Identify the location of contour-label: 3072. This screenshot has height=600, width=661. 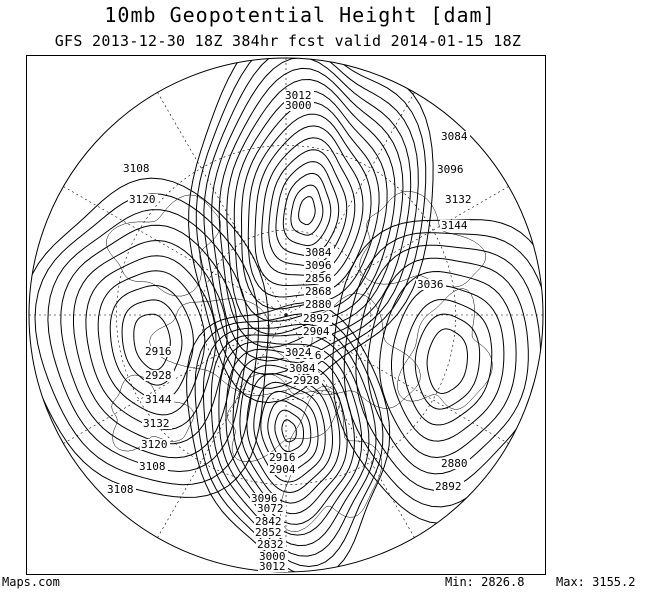
(270, 508).